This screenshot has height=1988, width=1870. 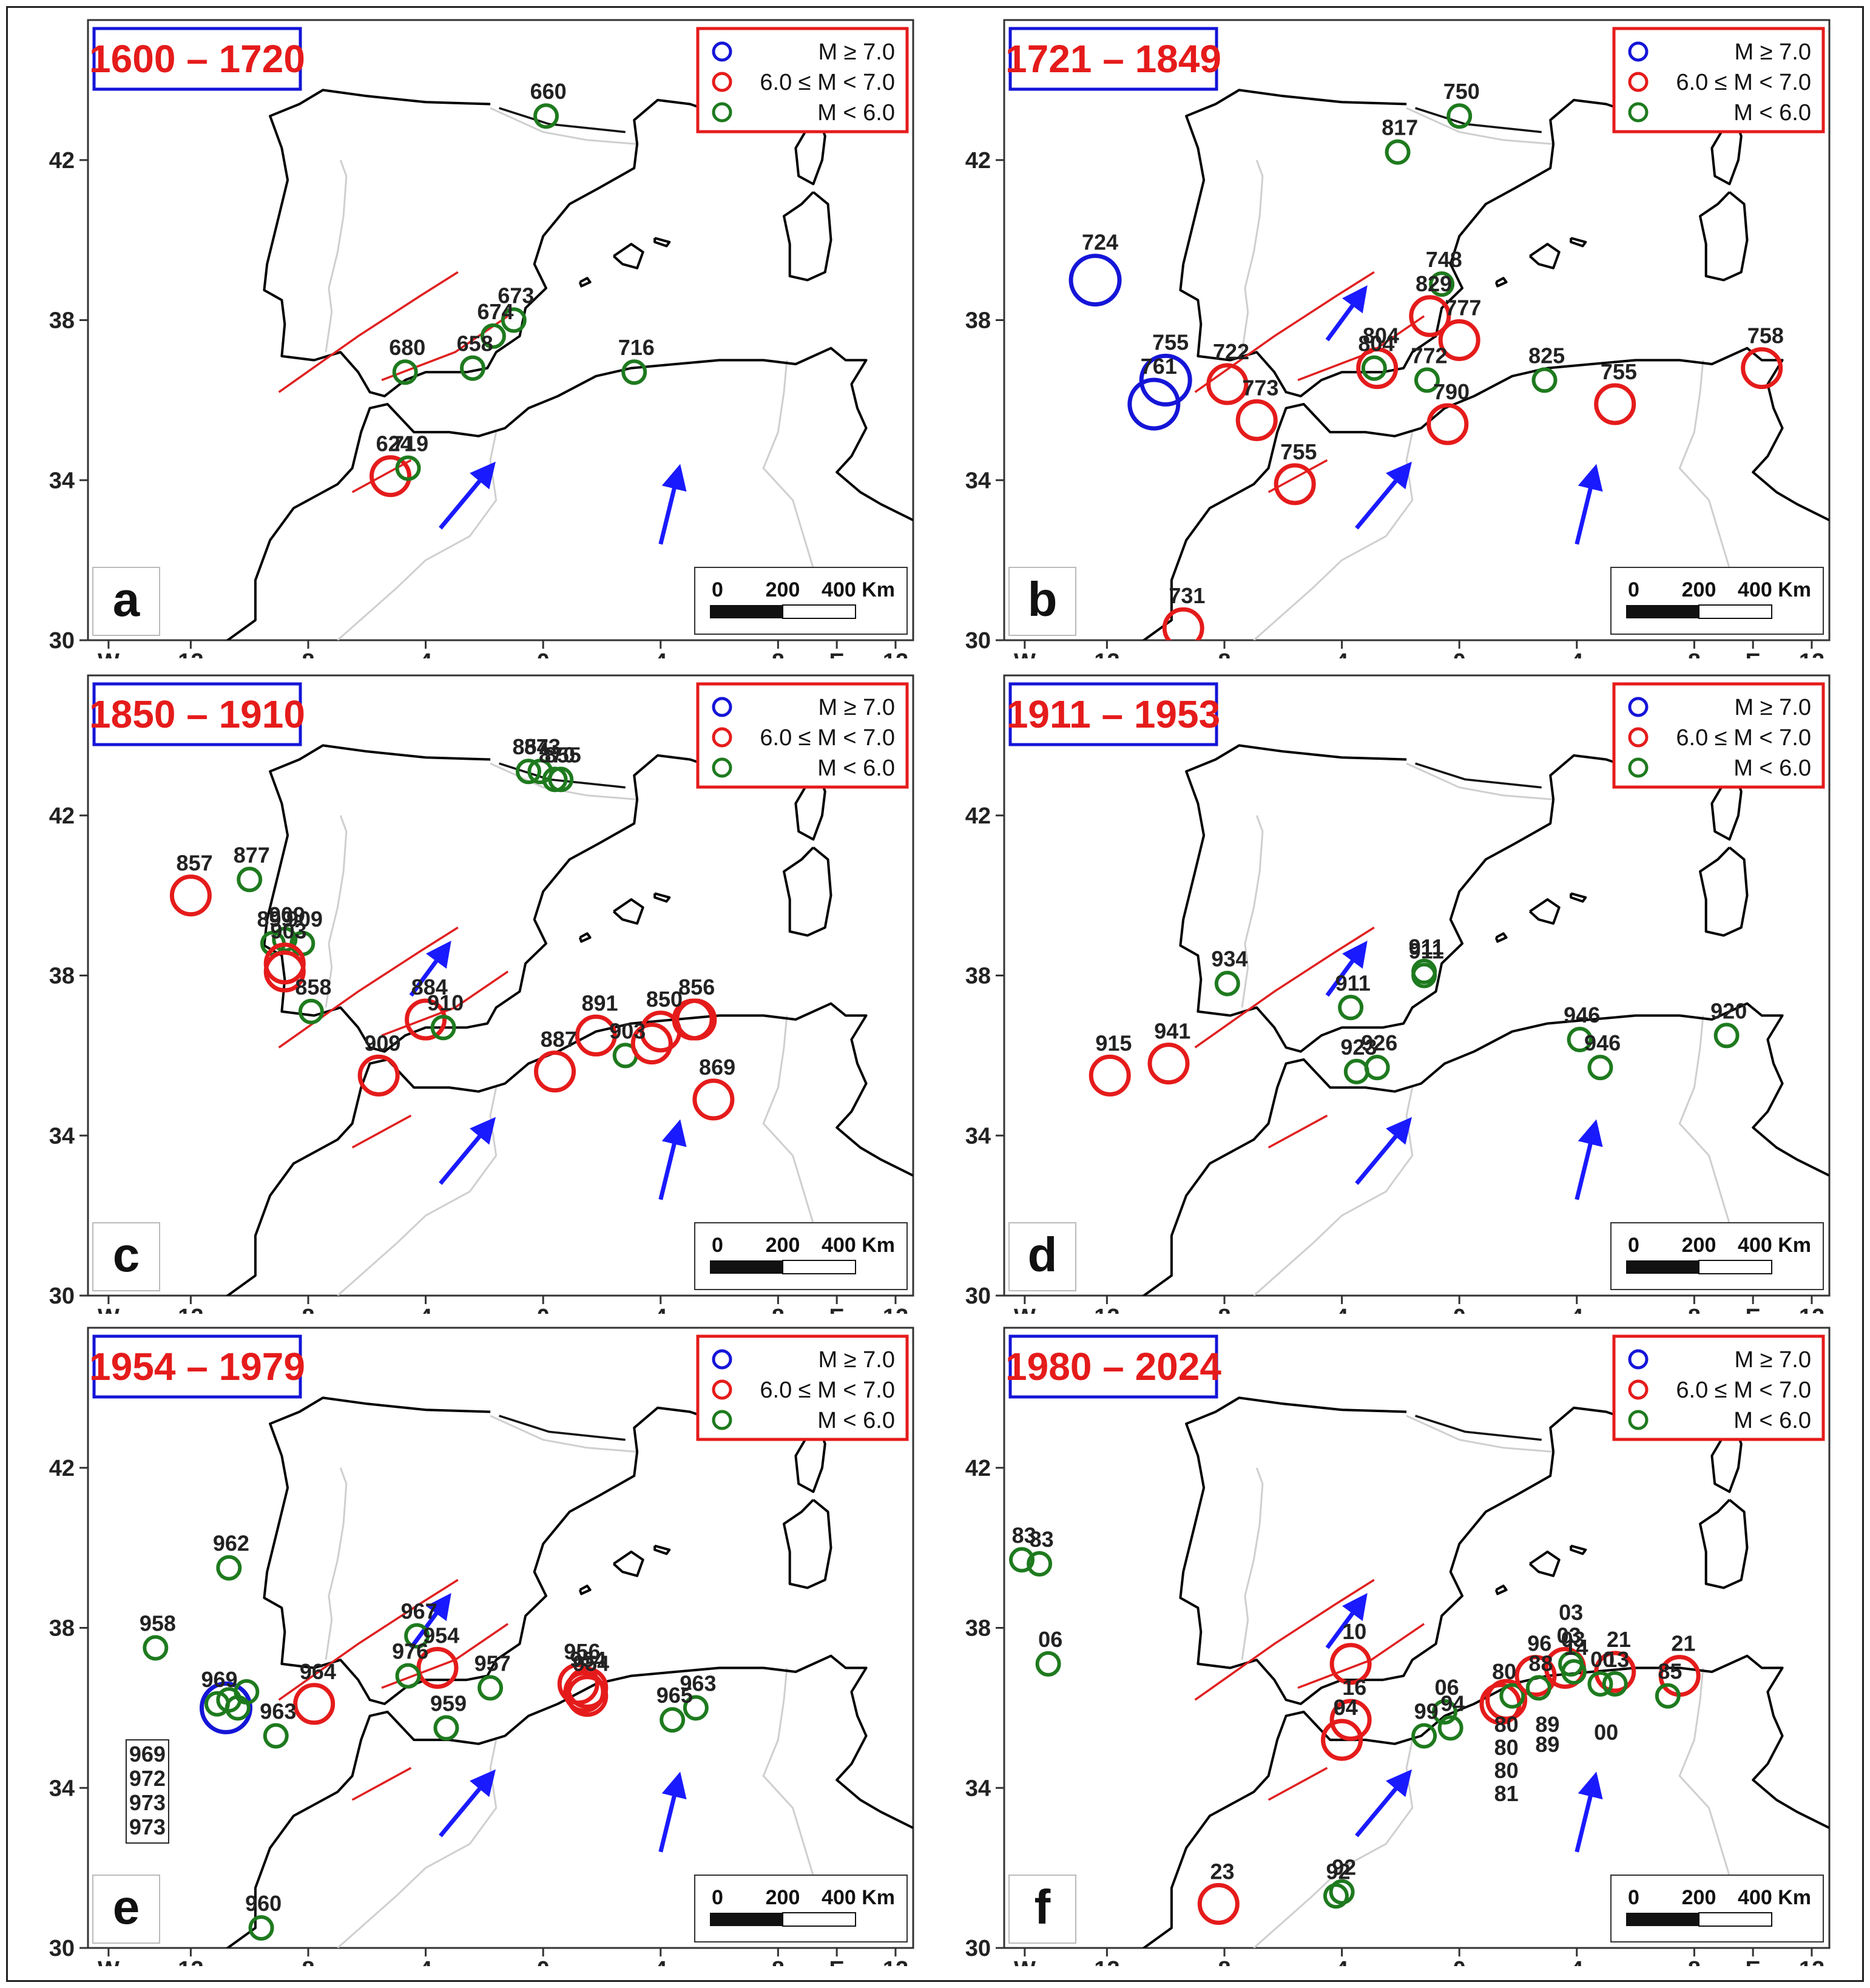 I want to click on event-label: 969, so click(x=219, y=1679).